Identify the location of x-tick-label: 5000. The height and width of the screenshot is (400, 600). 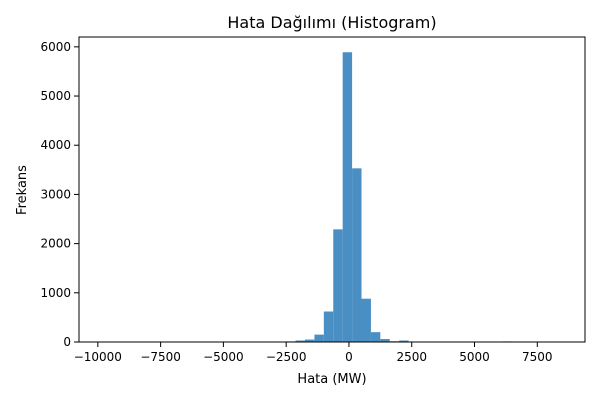
(474, 357).